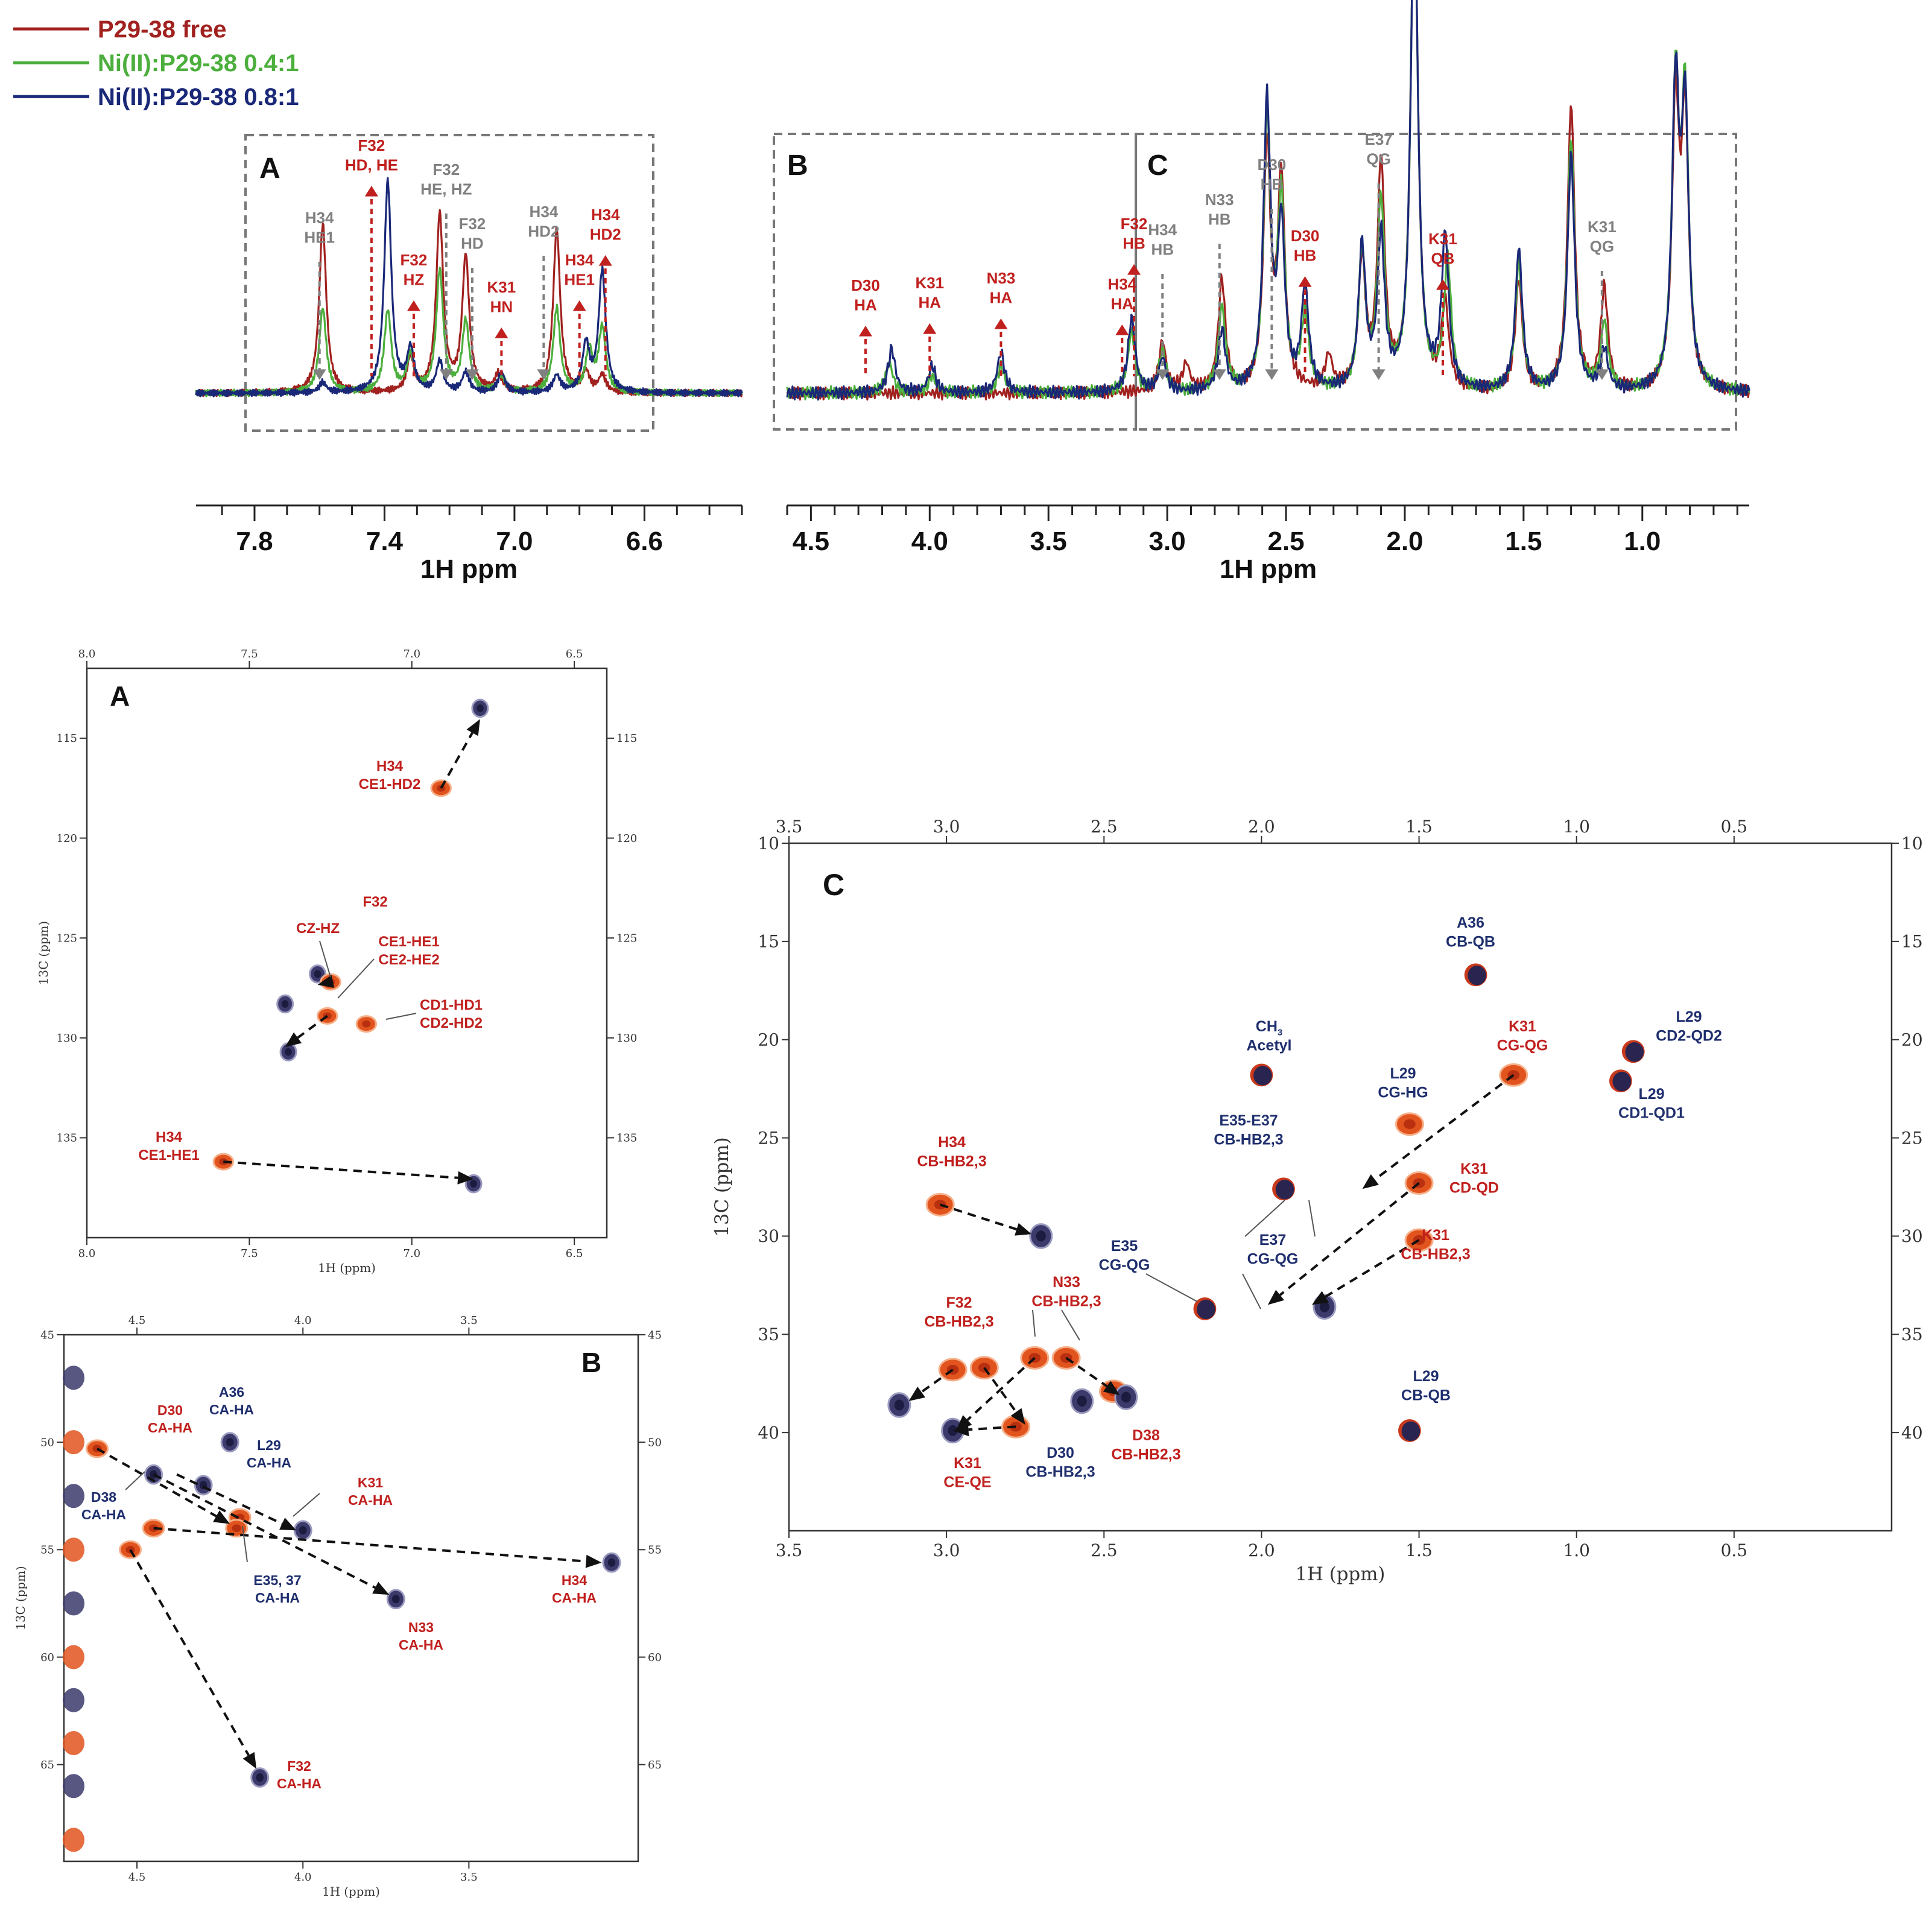  What do you see at coordinates (414, 280) in the screenshot?
I see `peak-annotation: HZ` at bounding box center [414, 280].